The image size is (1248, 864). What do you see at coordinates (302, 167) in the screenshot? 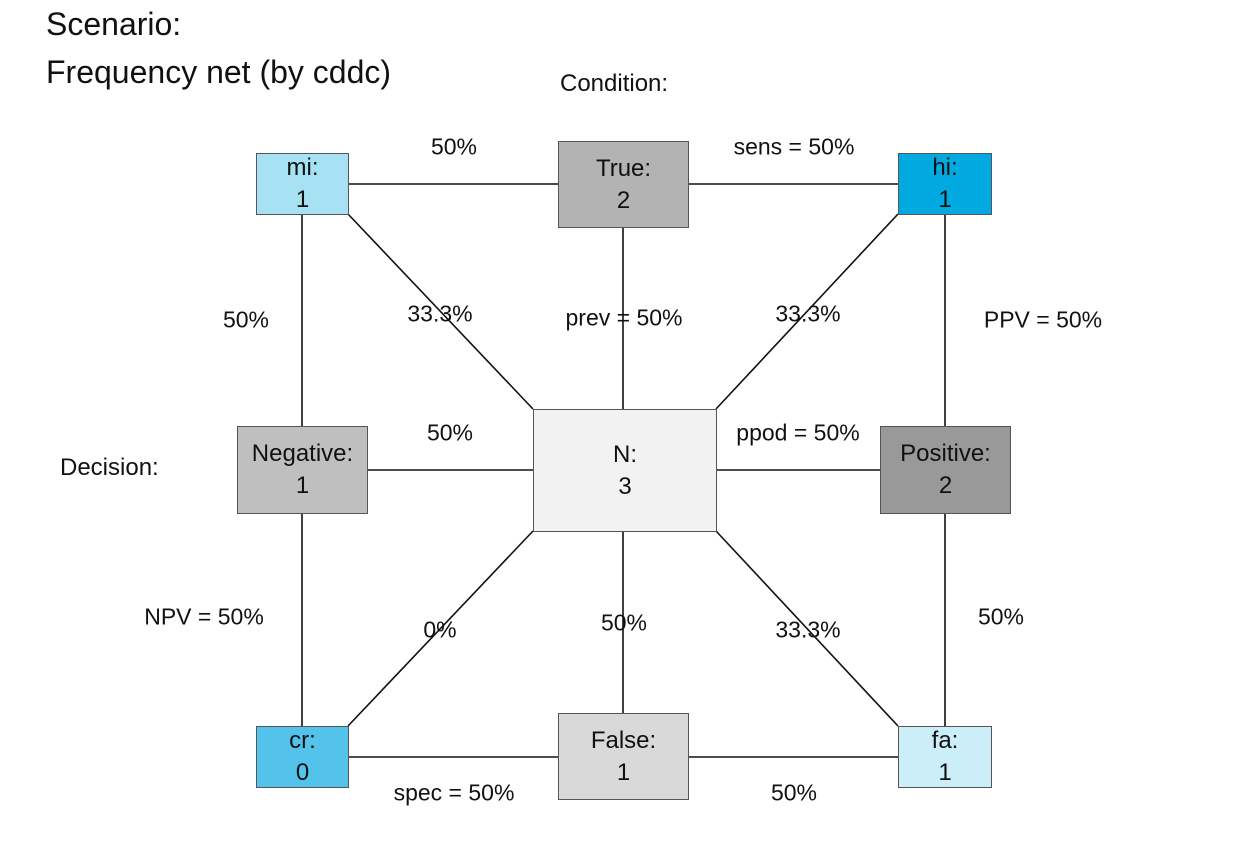
I see `node-mi-name: mi:` at bounding box center [302, 167].